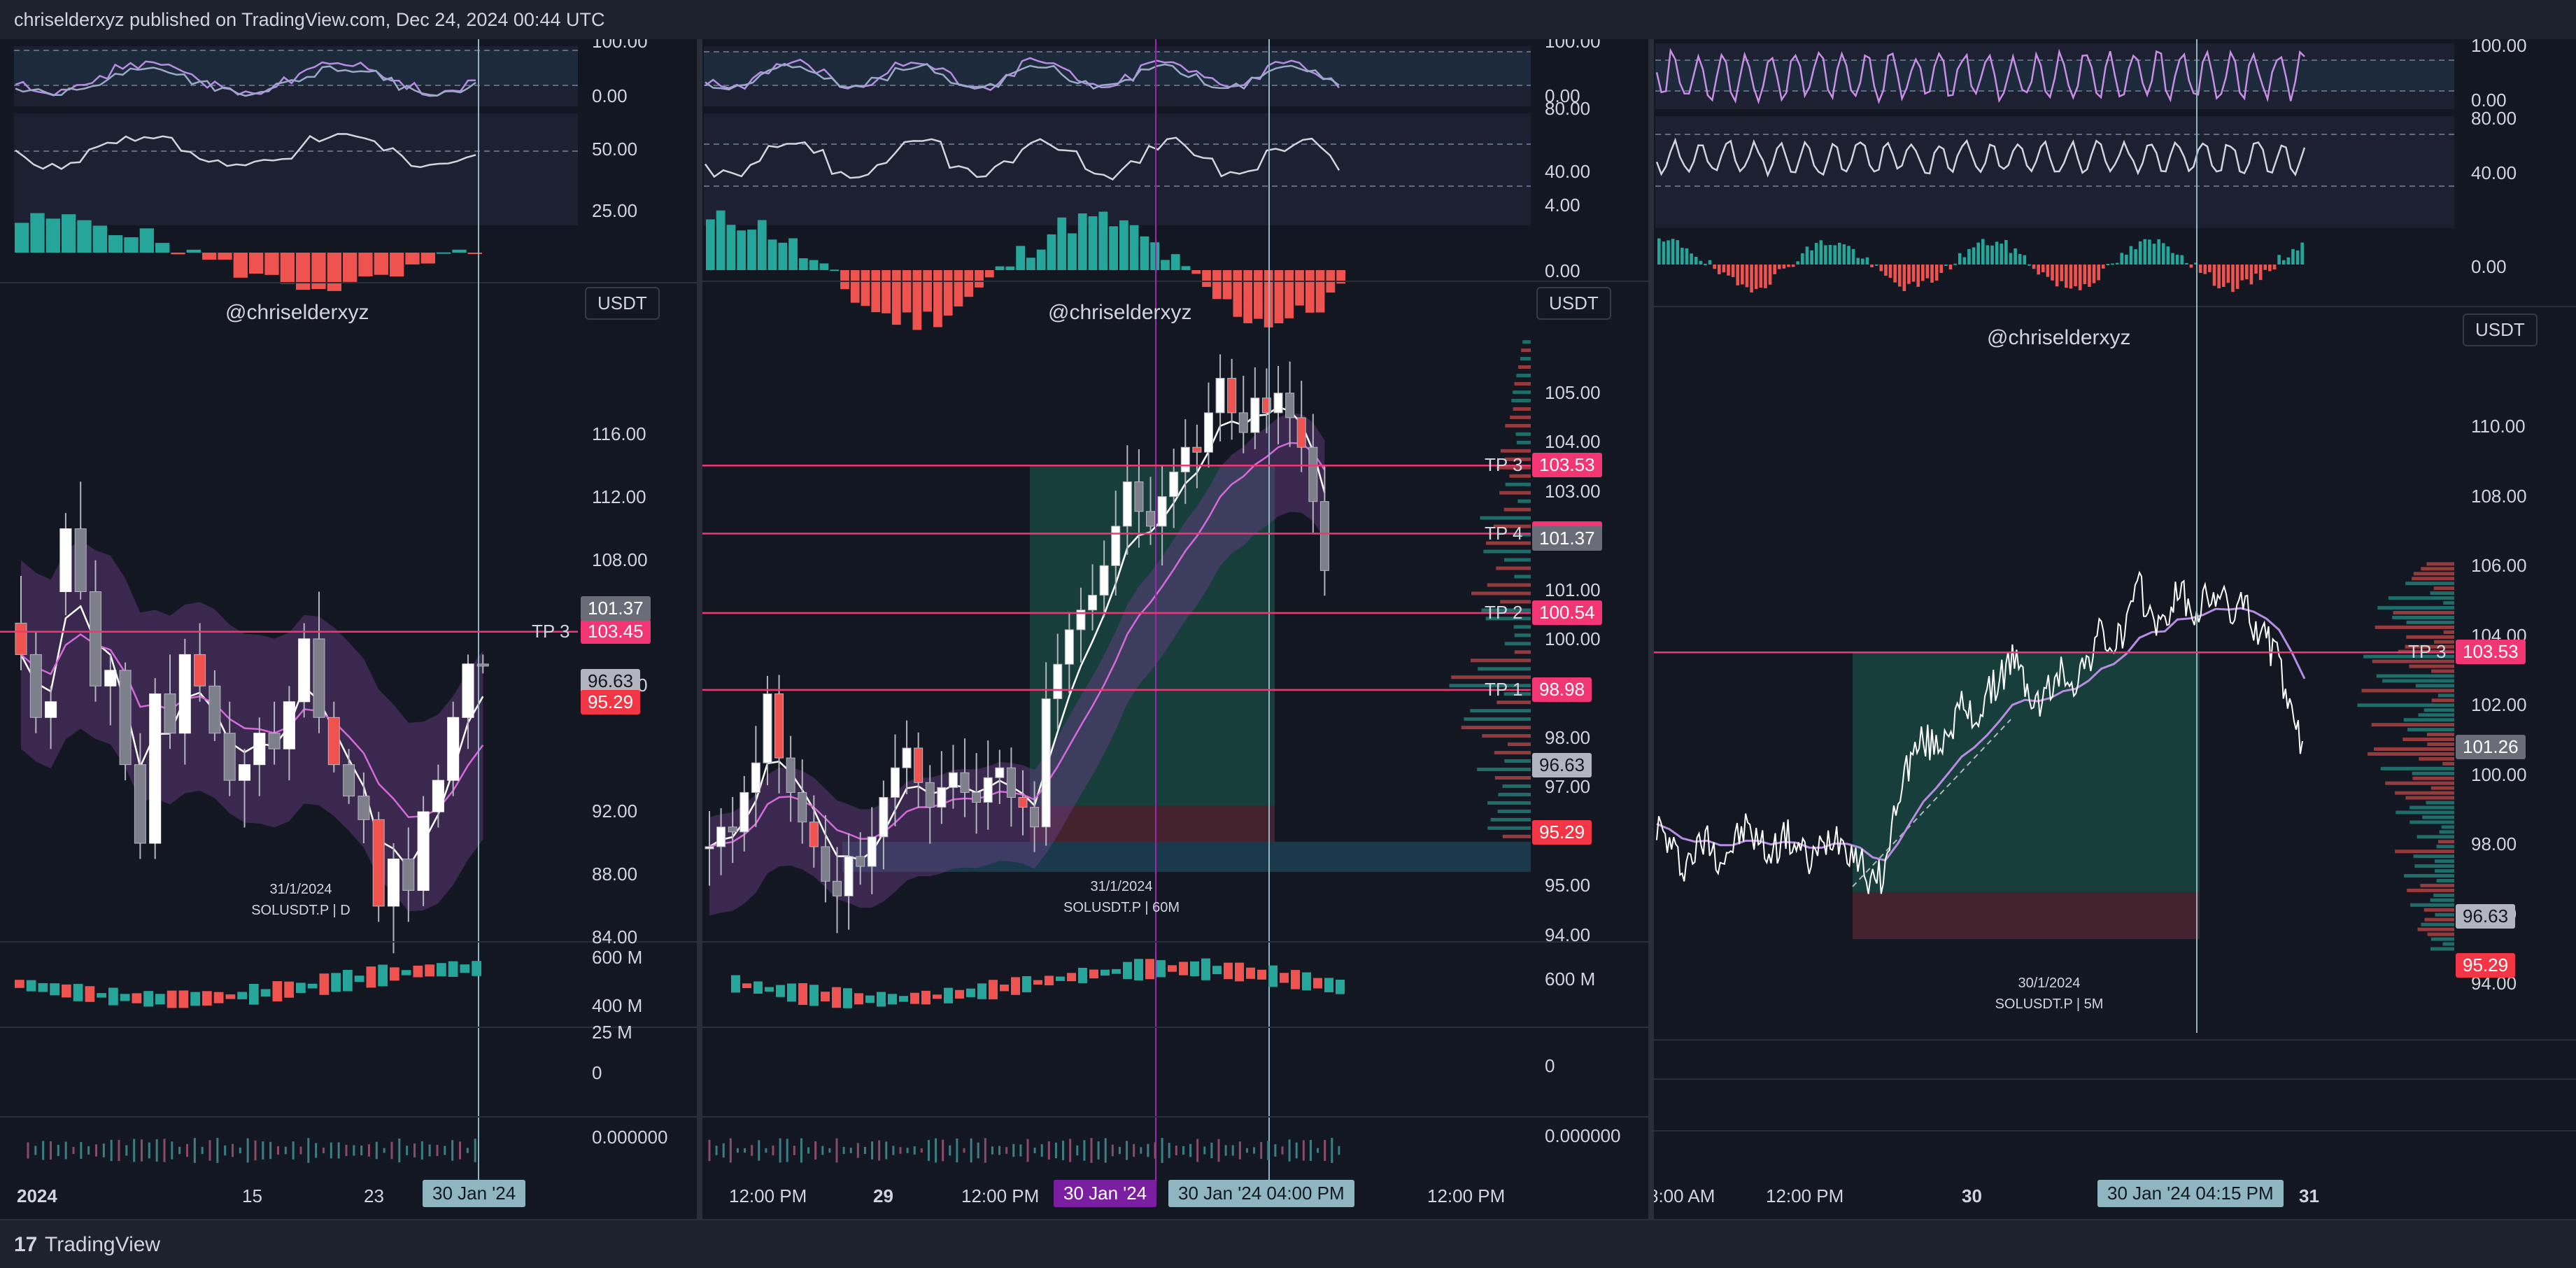 The width and height of the screenshot is (2576, 1268). Describe the element at coordinates (1467, 1195) in the screenshot. I see `x-tick-12pm-c: 12:00 PM` at that location.